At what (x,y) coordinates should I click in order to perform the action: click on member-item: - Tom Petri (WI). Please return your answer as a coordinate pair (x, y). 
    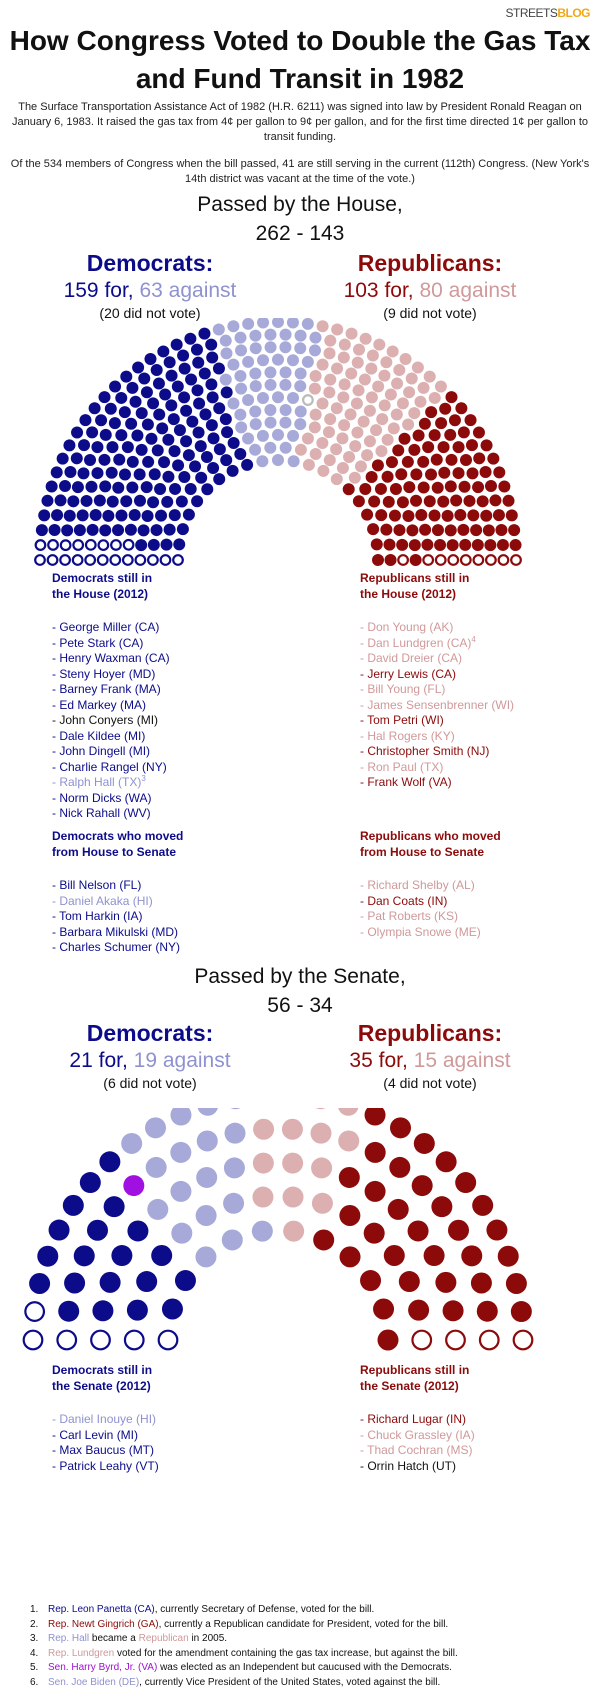
    Looking at the image, I should click on (402, 720).